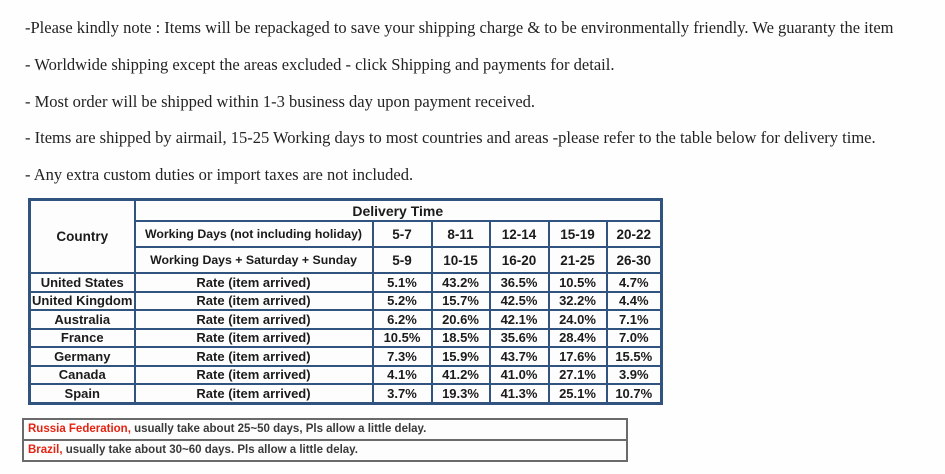  Describe the element at coordinates (577, 300) in the screenshot. I see `rate-value-cell: 32.2%` at that location.